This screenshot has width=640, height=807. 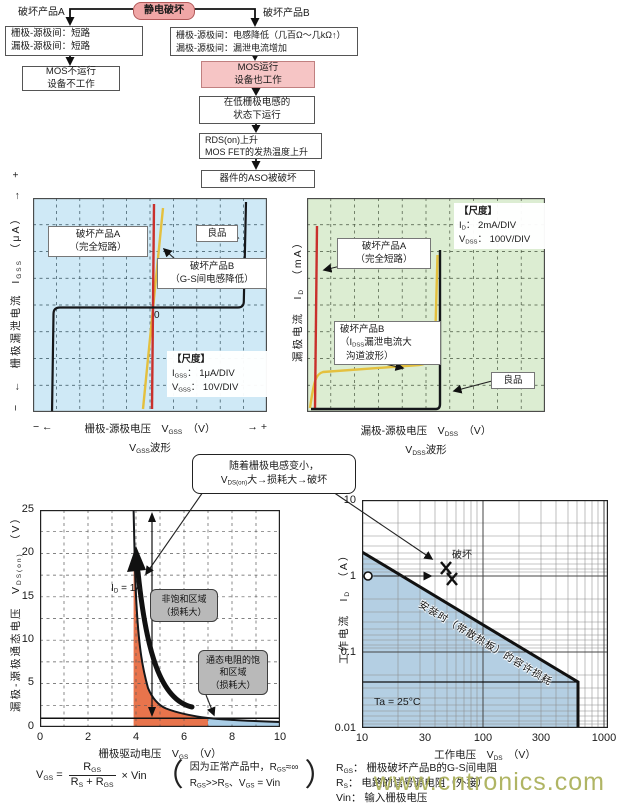 I want to click on flow-box-b5: 器件的ASO被破坏, so click(x=258, y=179).